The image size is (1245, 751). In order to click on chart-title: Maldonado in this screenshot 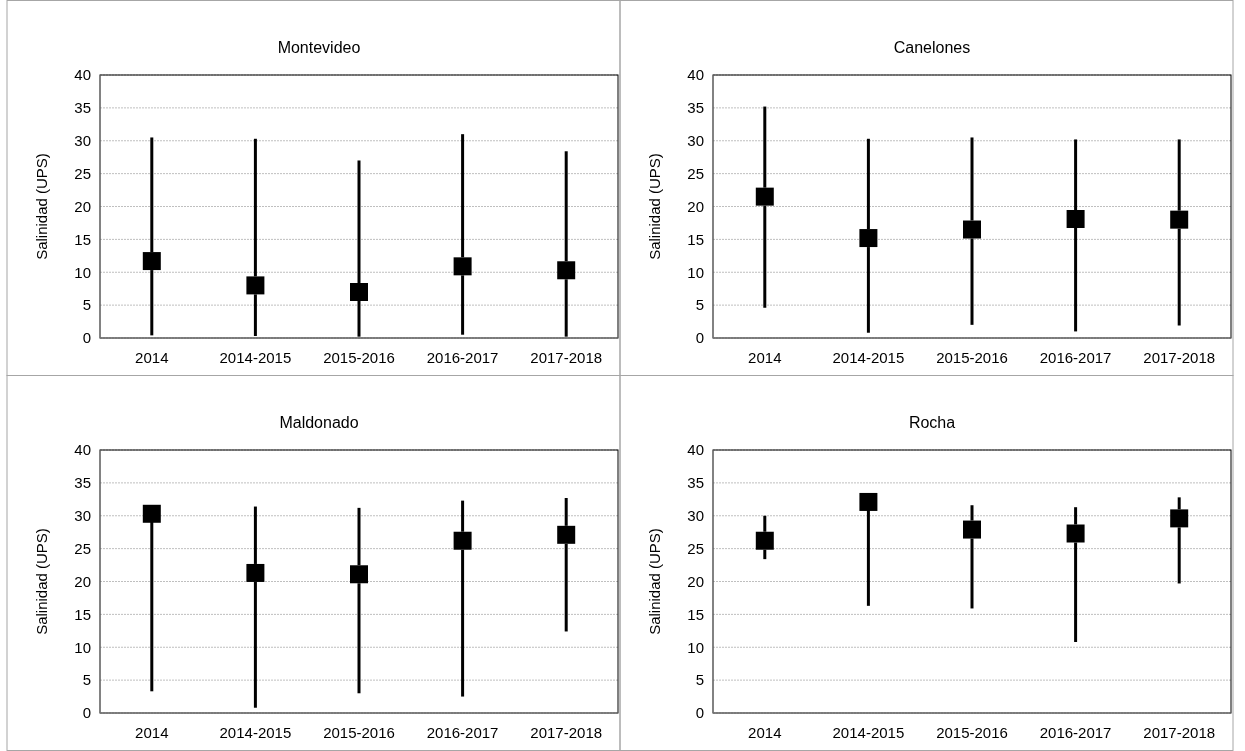, I will do `click(319, 422)`.